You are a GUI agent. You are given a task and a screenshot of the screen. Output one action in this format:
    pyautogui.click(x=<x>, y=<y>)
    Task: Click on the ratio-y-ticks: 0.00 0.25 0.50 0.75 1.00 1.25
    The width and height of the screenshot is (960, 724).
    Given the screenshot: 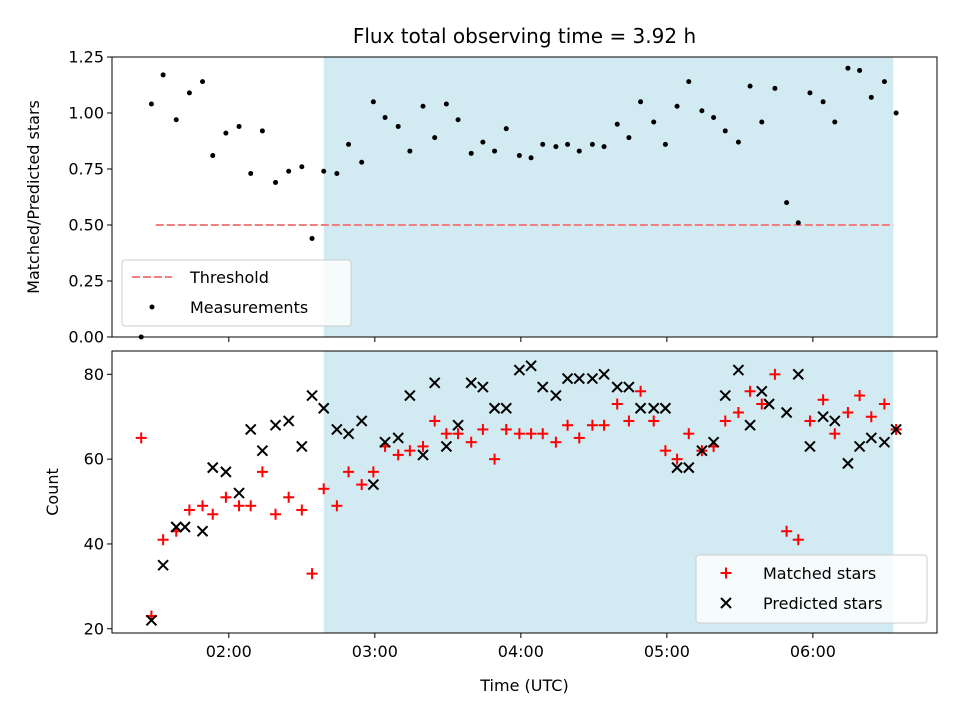 What is the action you would take?
    pyautogui.click(x=90, y=197)
    